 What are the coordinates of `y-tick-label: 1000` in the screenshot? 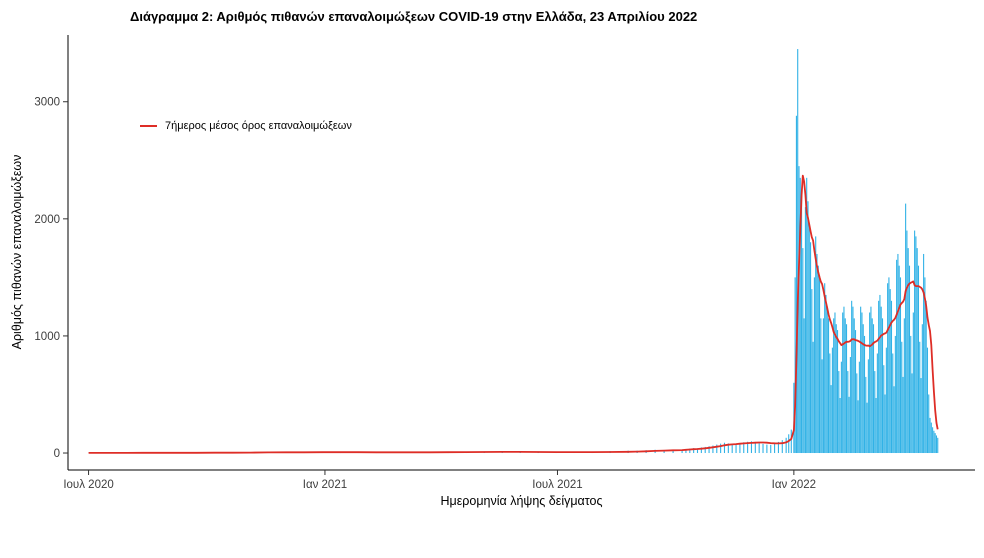 It's located at (47, 337).